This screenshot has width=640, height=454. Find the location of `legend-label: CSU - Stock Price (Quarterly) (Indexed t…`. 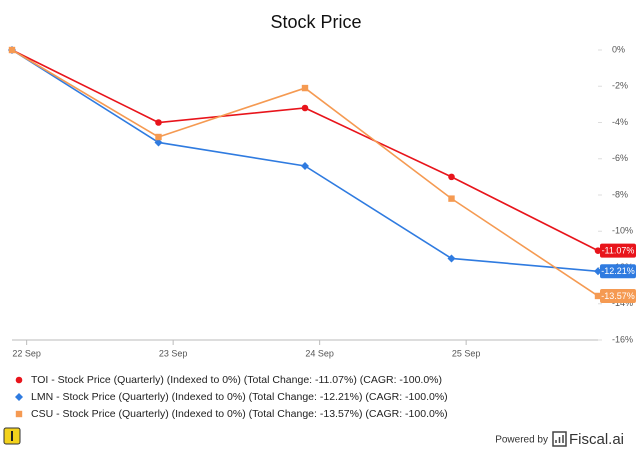

legend-label: CSU - Stock Price (Quarterly) (Indexed t… is located at coordinates (239, 414).